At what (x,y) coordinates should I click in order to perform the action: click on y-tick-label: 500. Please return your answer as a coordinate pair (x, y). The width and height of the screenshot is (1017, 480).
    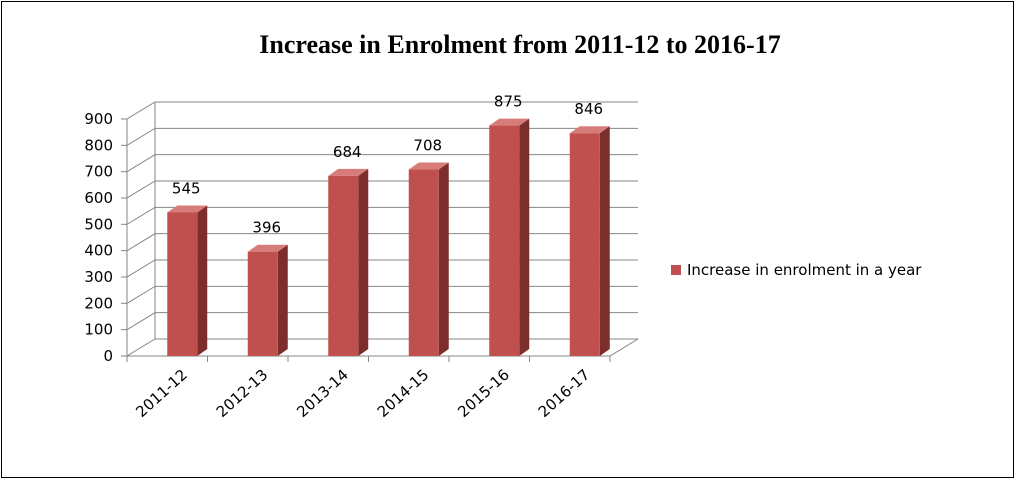
    Looking at the image, I should click on (98, 224).